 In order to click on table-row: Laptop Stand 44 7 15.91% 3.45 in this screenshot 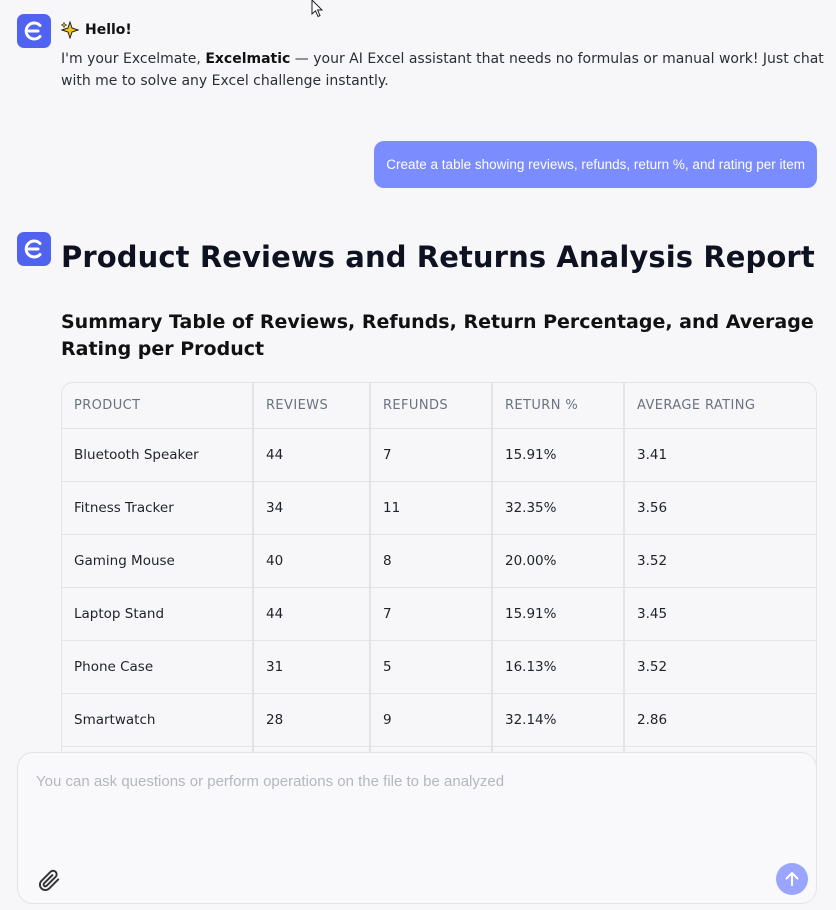, I will do `click(439, 614)`.